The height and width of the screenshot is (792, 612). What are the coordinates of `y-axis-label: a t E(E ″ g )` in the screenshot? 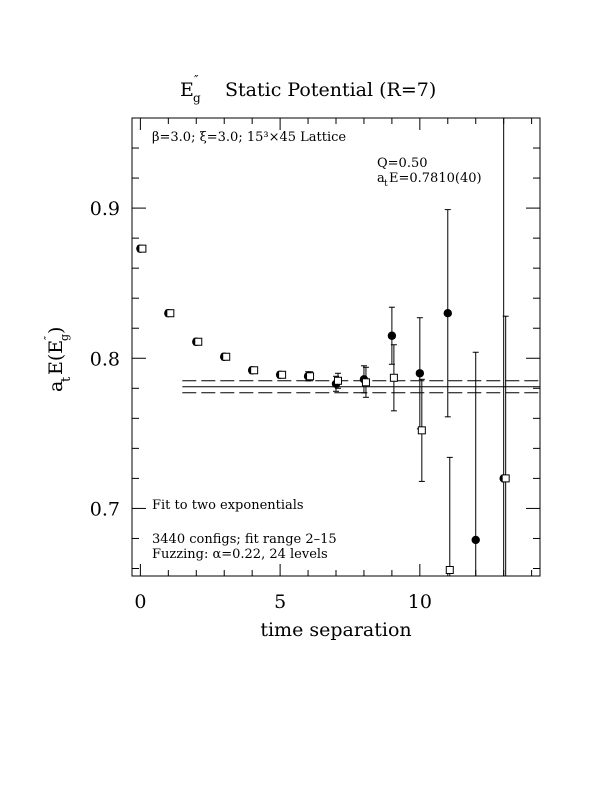 It's located at (58, 359).